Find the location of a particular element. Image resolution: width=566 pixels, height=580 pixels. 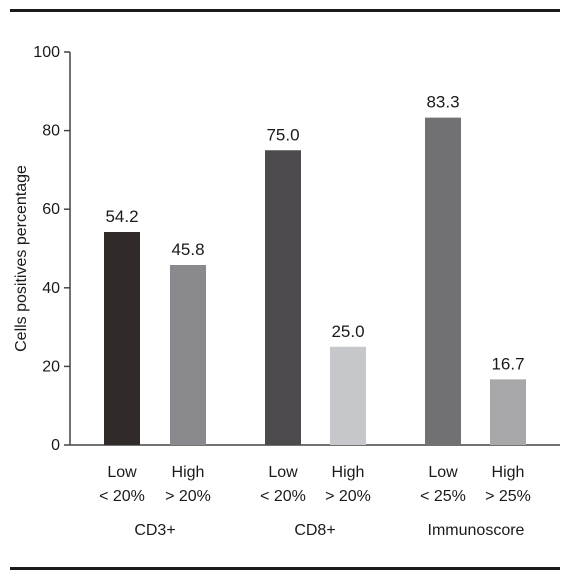

top-rule is located at coordinates (285, 10).